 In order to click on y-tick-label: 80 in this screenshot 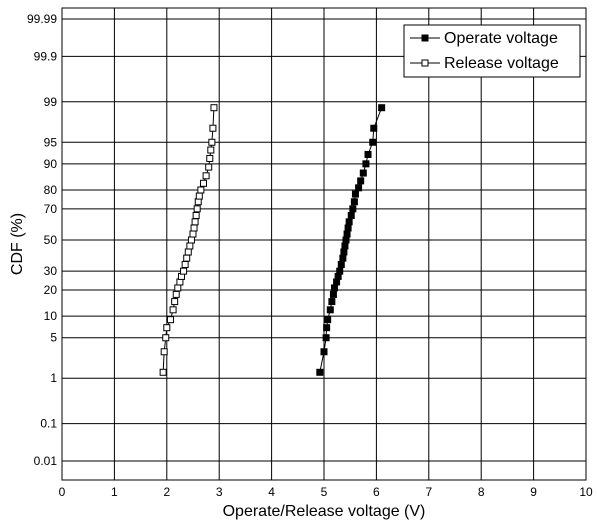, I will do `click(51, 190)`.